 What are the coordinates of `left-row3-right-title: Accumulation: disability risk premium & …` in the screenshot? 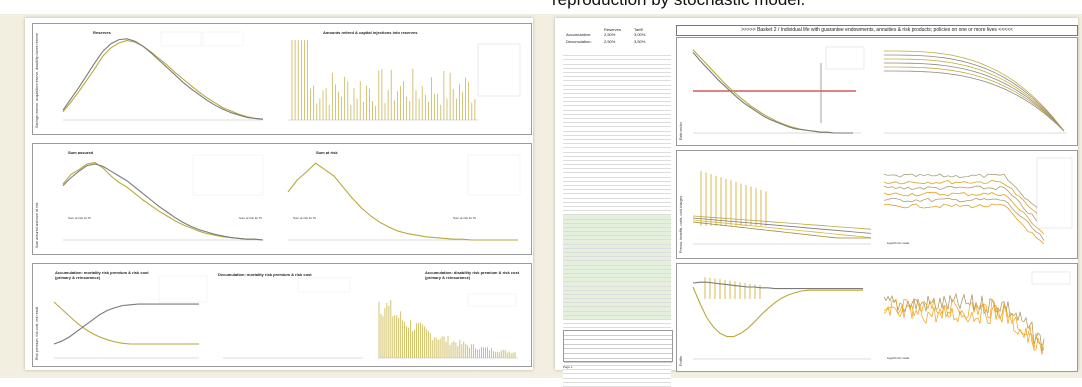 It's located at (472, 275).